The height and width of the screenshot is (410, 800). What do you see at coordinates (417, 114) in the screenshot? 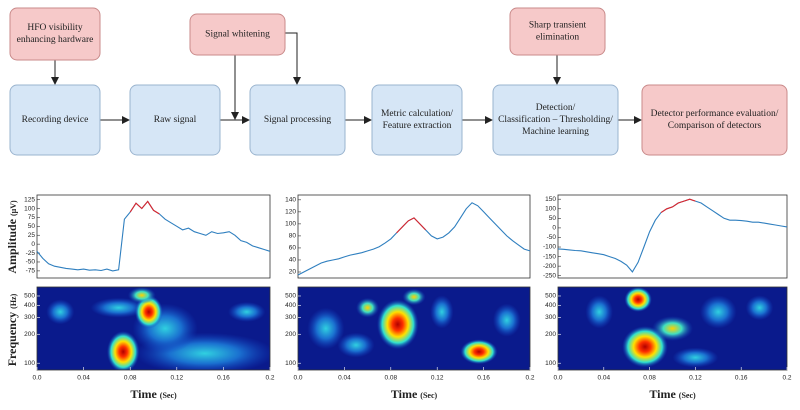
I see `node-label: Metric calculation/` at bounding box center [417, 114].